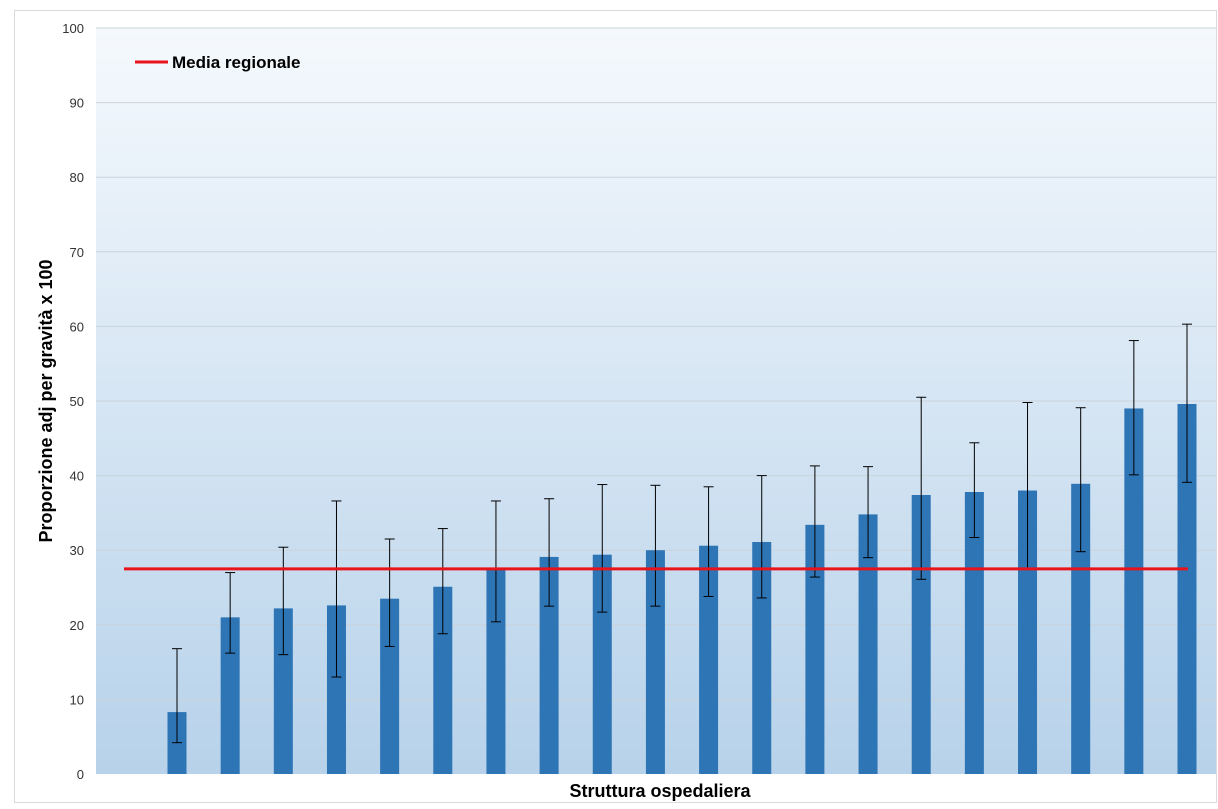 The width and height of the screenshot is (1218, 809). I want to click on y-axis-tick-labels: 0 10 20 30 40 50 60 70 80 90 100, so click(73, 401).